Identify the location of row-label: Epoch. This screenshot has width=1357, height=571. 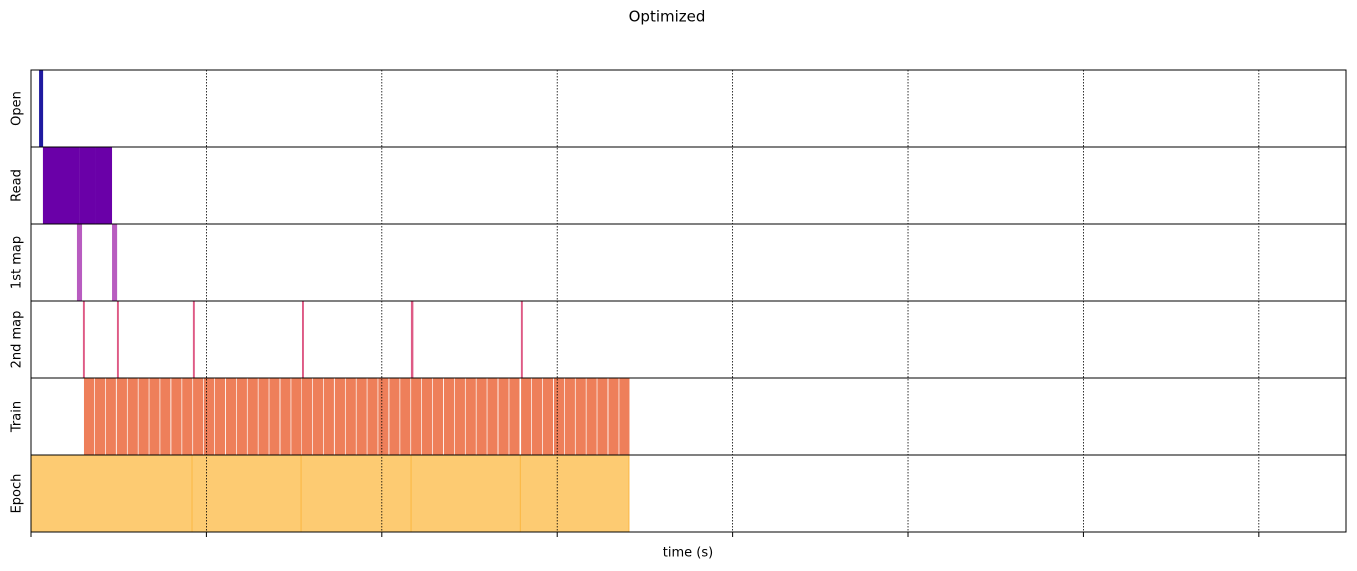
(17, 494).